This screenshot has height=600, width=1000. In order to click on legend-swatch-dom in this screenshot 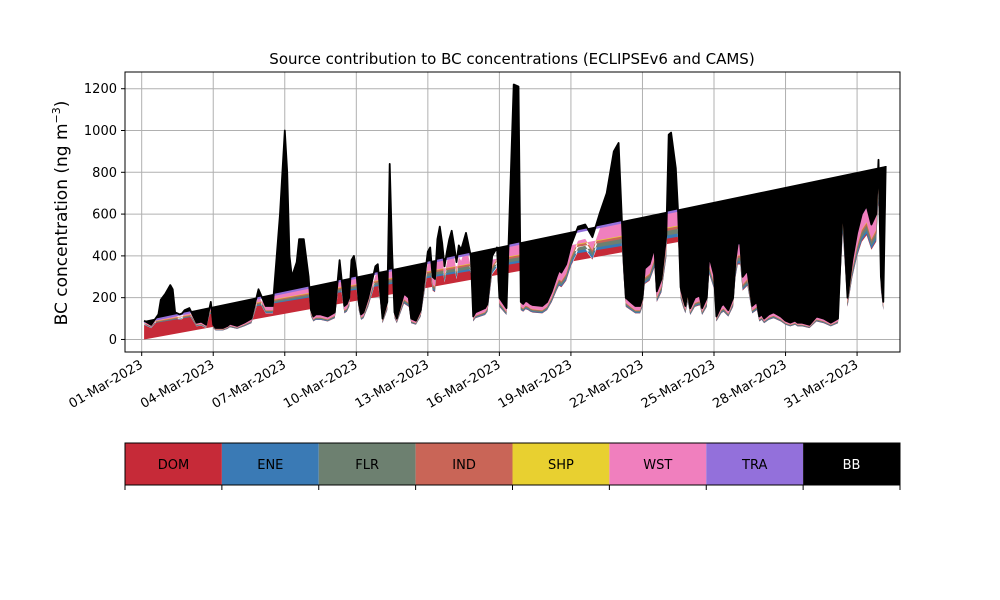, I will do `click(173, 464)`.